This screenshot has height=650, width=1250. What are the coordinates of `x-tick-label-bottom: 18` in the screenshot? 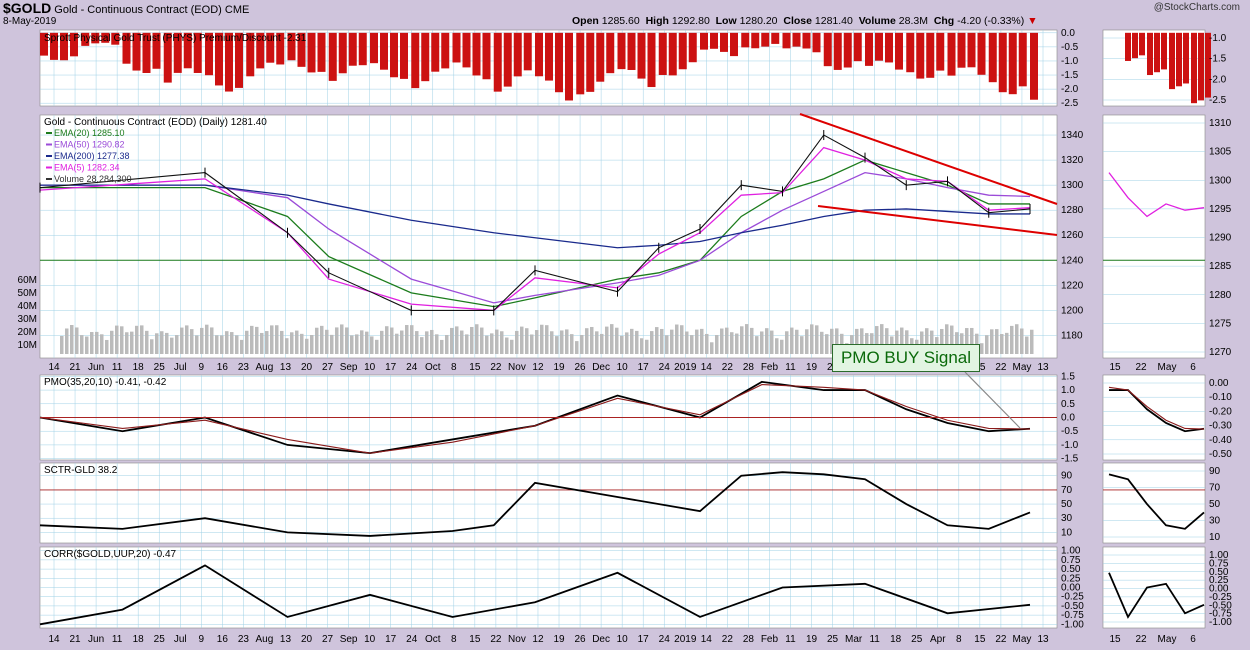 It's located at (139, 639).